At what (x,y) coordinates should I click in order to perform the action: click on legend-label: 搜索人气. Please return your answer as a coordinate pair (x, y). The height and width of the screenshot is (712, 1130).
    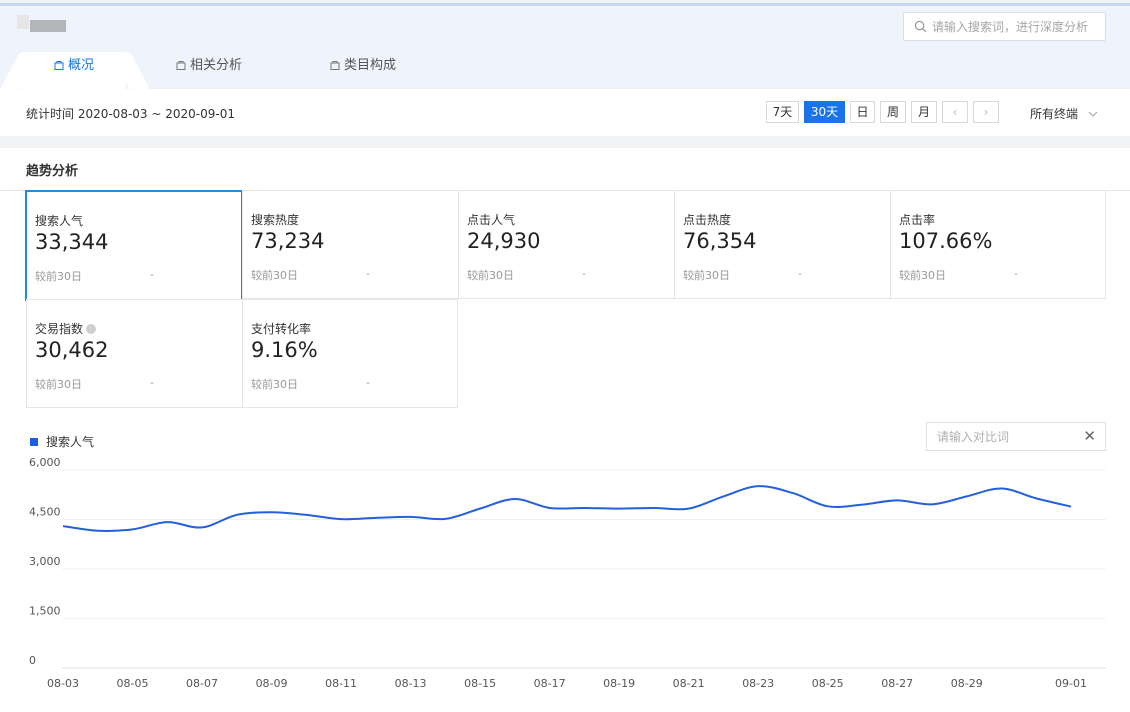
    Looking at the image, I should click on (70, 442).